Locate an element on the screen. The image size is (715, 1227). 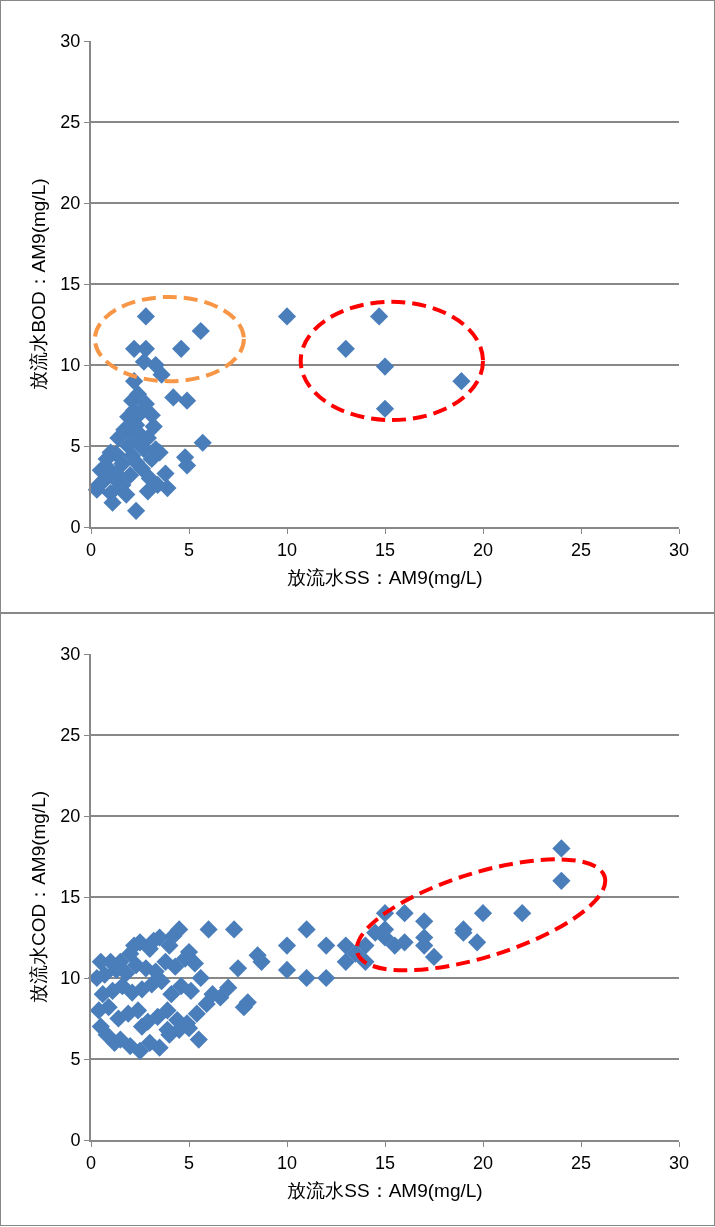
y-axis-title: 放流水COD：AM9(mg/L) is located at coordinates (38, 897).